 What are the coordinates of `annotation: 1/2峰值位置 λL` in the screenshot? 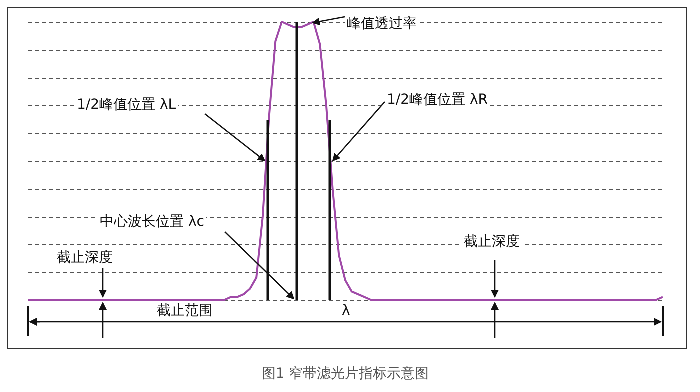 It's located at (126, 105).